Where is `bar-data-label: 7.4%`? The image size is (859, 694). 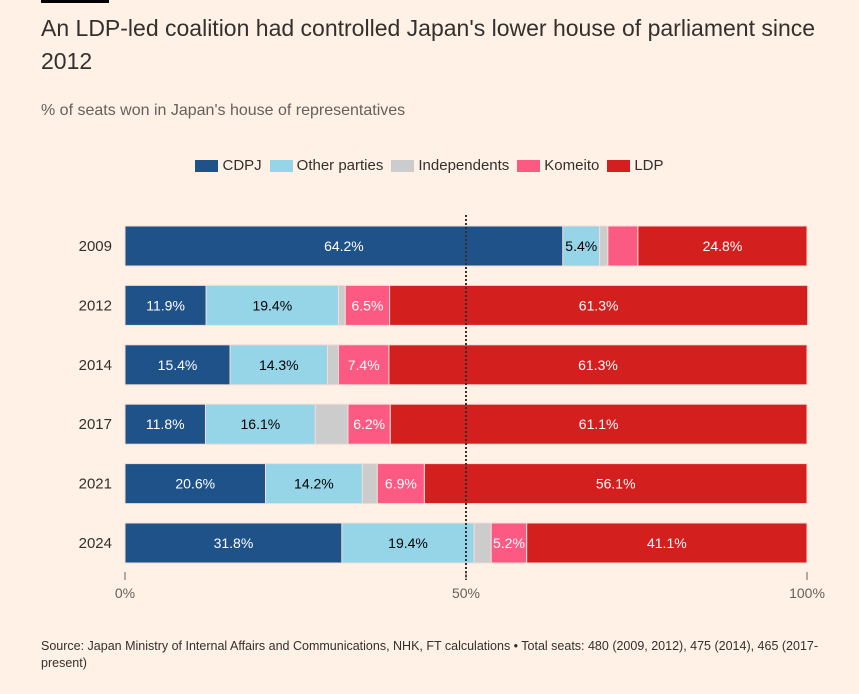 bar-data-label: 7.4% is located at coordinates (364, 365).